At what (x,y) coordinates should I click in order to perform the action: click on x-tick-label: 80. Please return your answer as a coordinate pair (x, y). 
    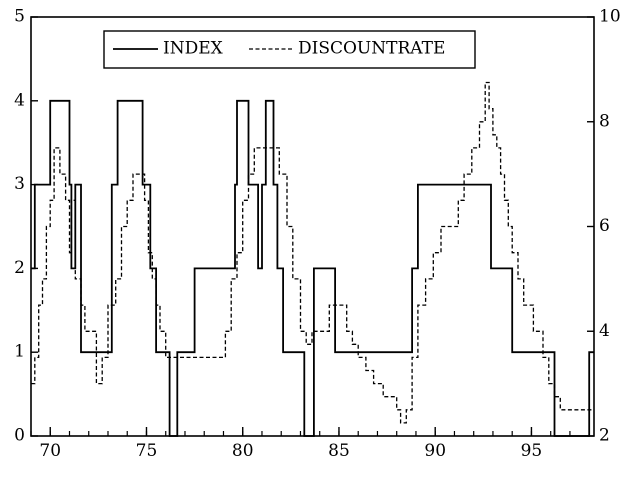
    Looking at the image, I should click on (243, 451).